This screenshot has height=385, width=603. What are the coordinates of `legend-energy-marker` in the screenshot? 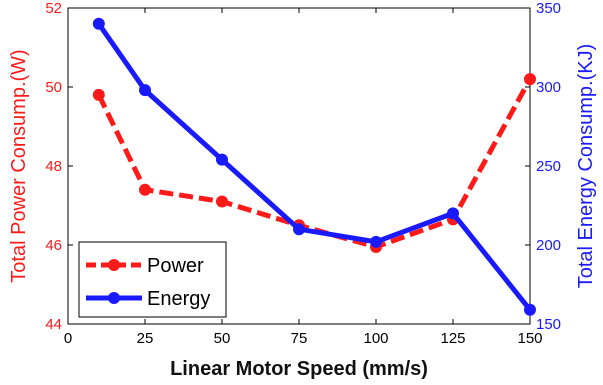 It's located at (114, 298).